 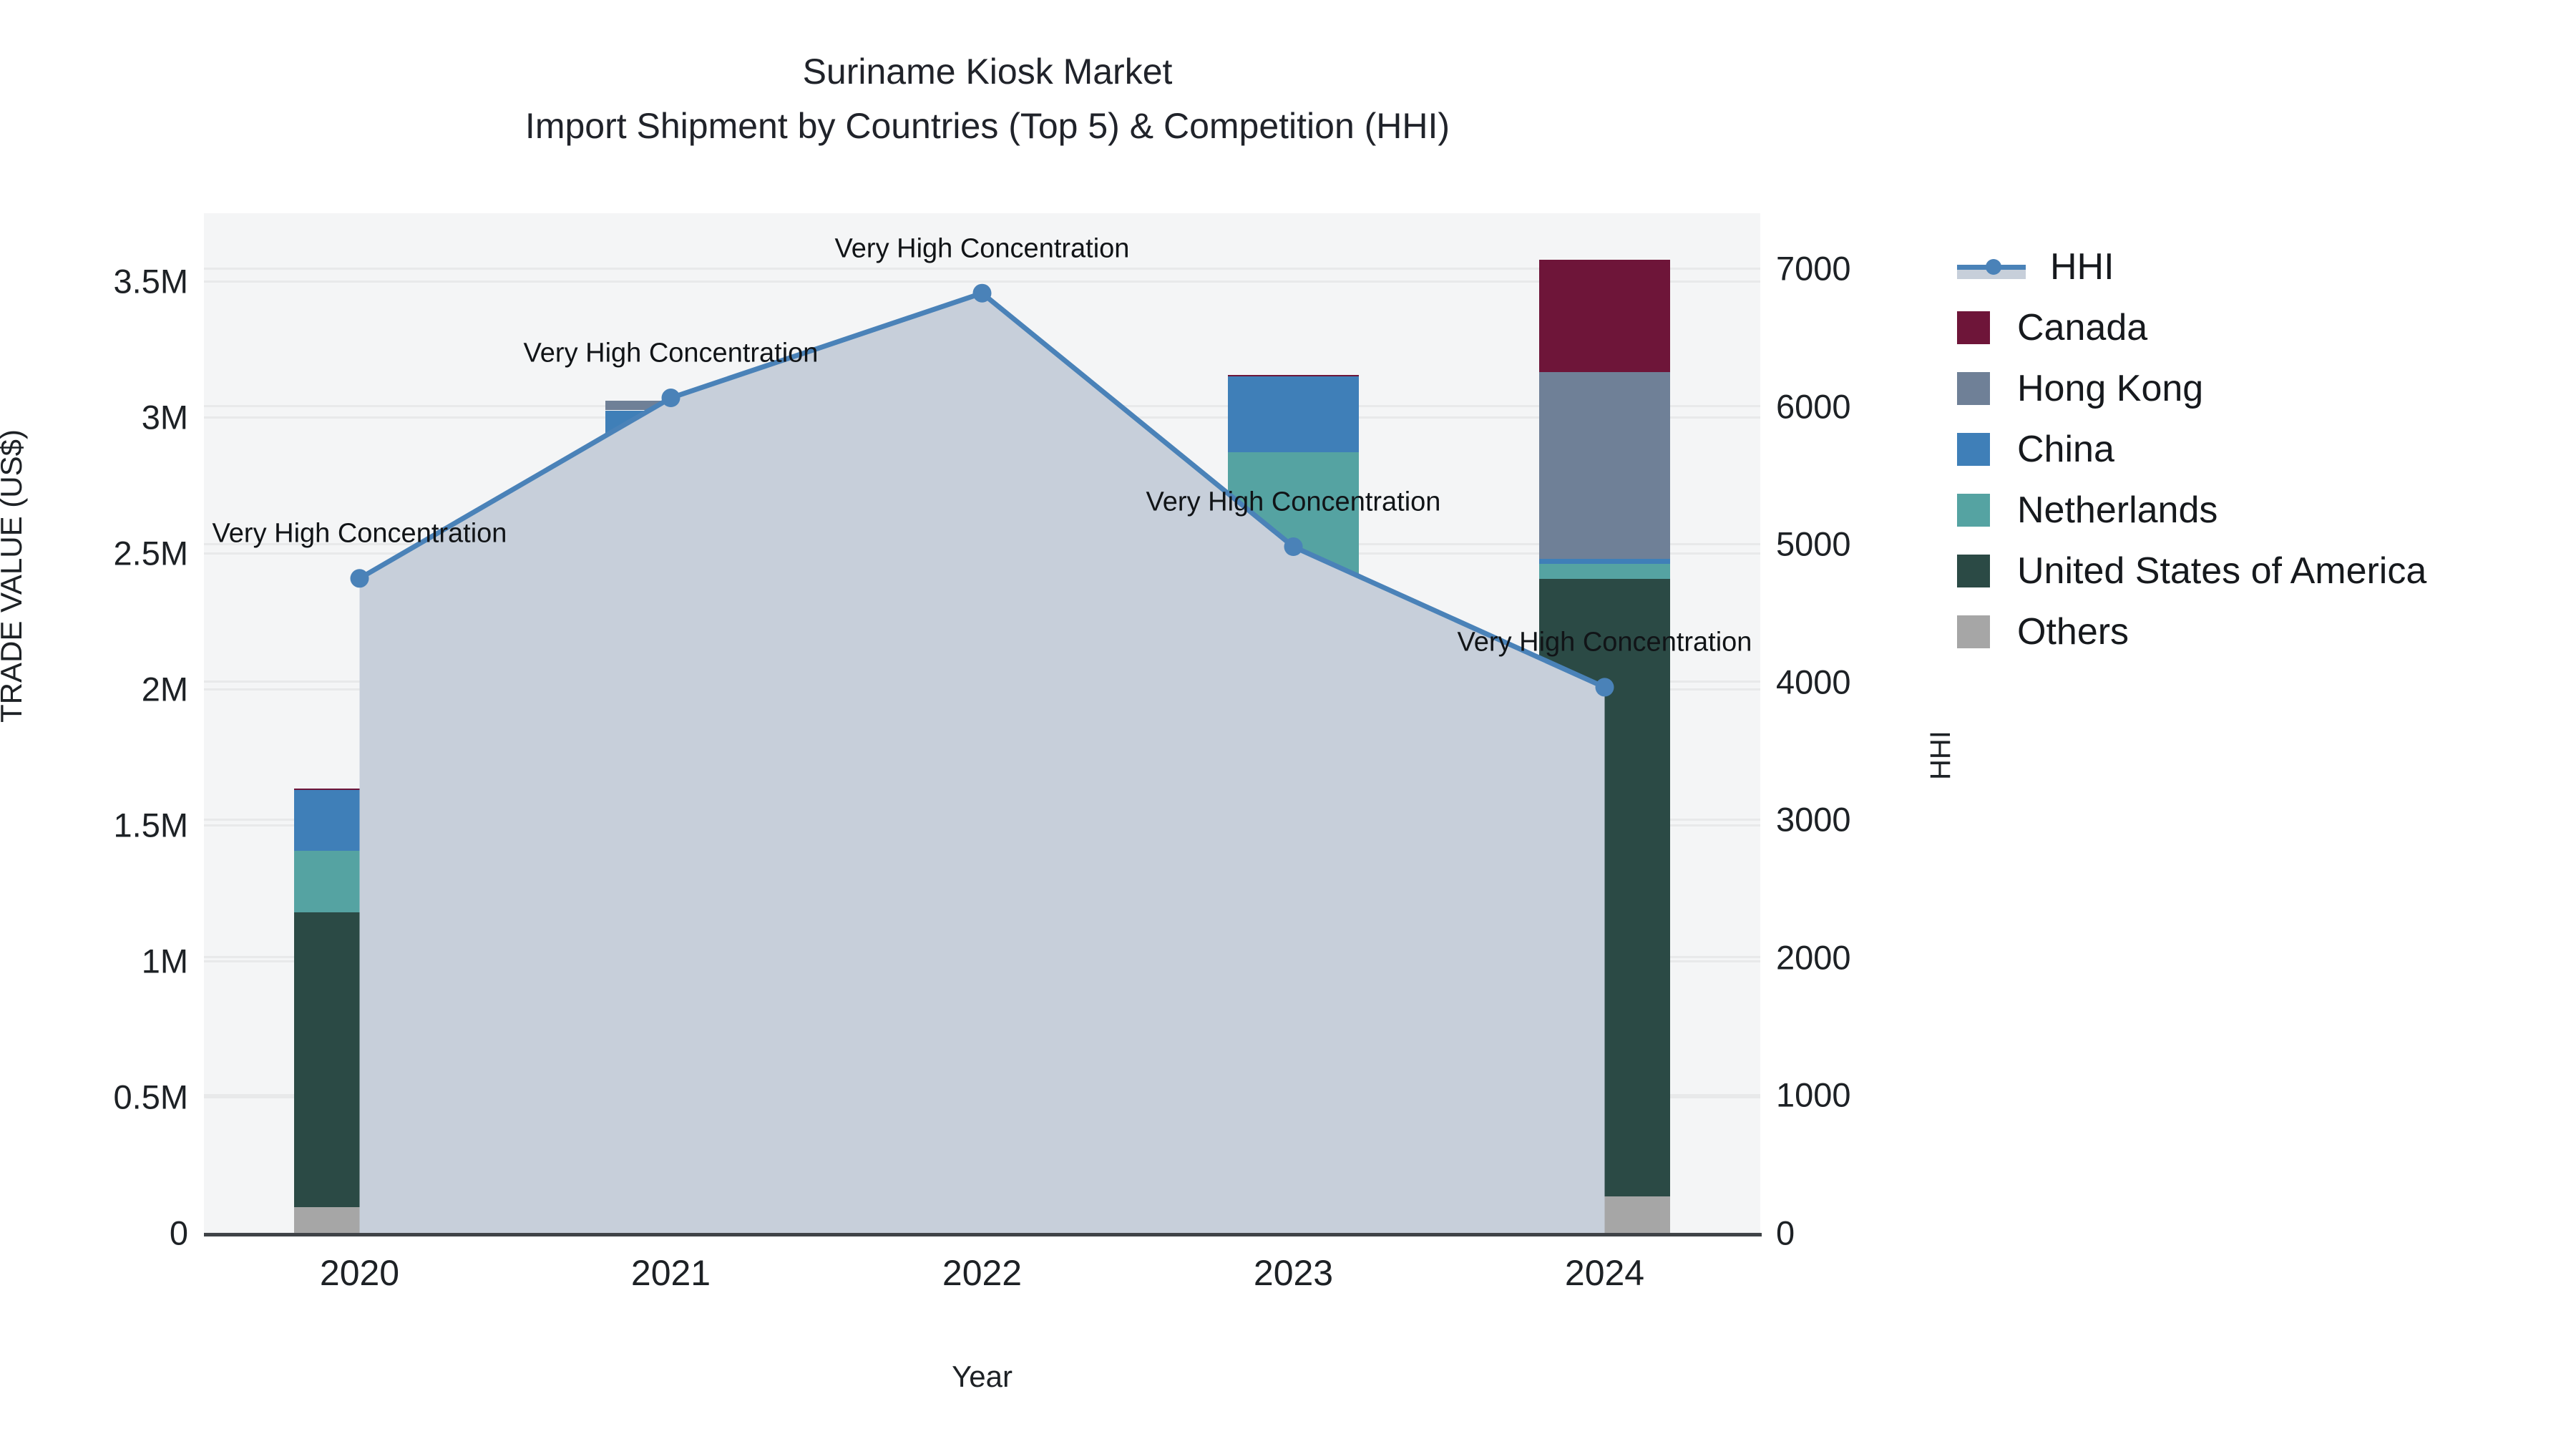 I want to click on y-axis-right-tick-label: 4000, so click(x=1813, y=682).